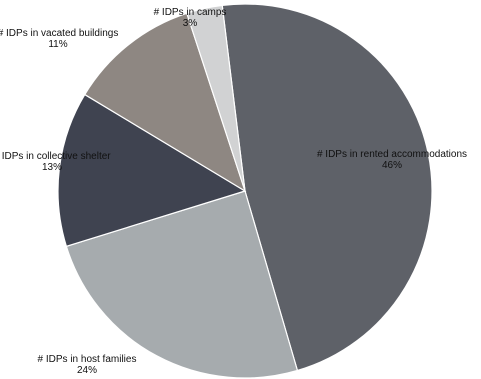 Image resolution: width=481 pixels, height=379 pixels. Describe the element at coordinates (216, 98) in the screenshot. I see `pie-slice` at that location.